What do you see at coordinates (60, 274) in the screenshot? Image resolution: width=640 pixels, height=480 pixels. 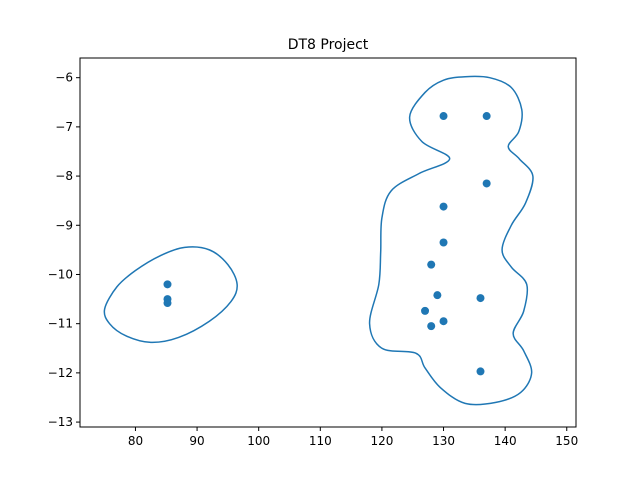 I see `y-tick-label: −10` at bounding box center [60, 274].